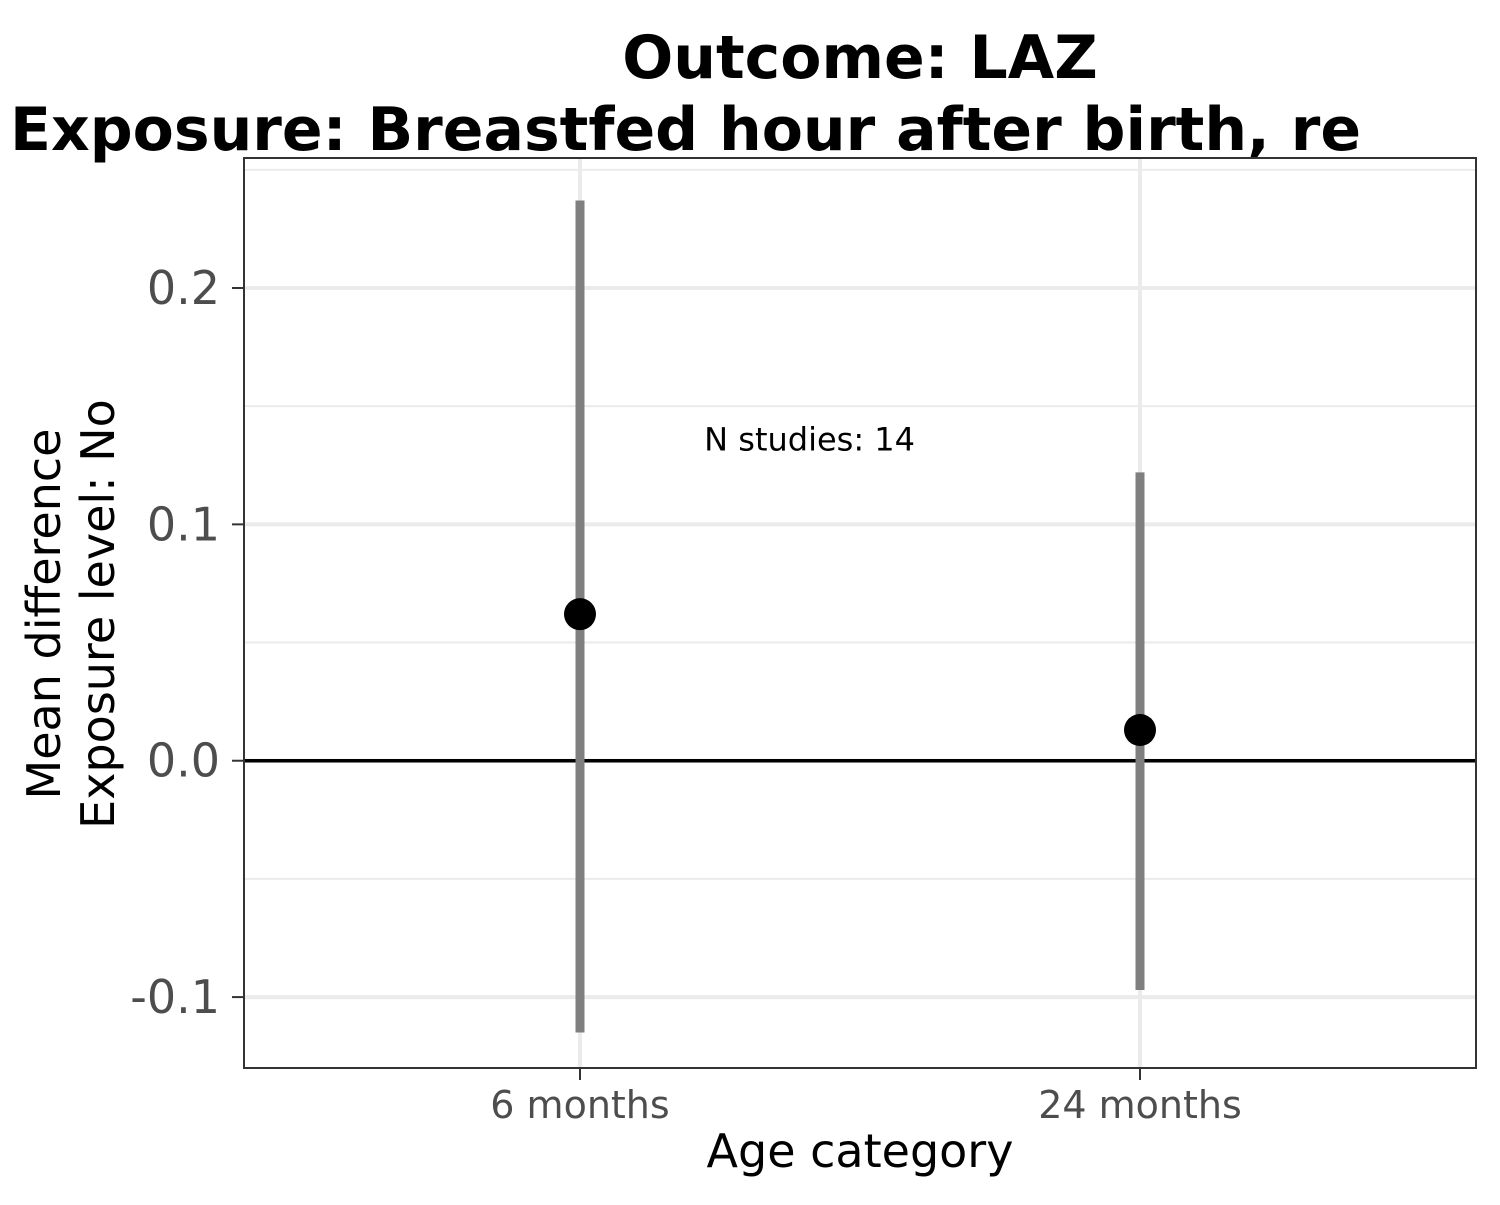 Image resolution: width=1500 pixels, height=1205 pixels. What do you see at coordinates (187, 642) in the screenshot?
I see `y-axis: -0.1 0.0 0.1 0.2` at bounding box center [187, 642].